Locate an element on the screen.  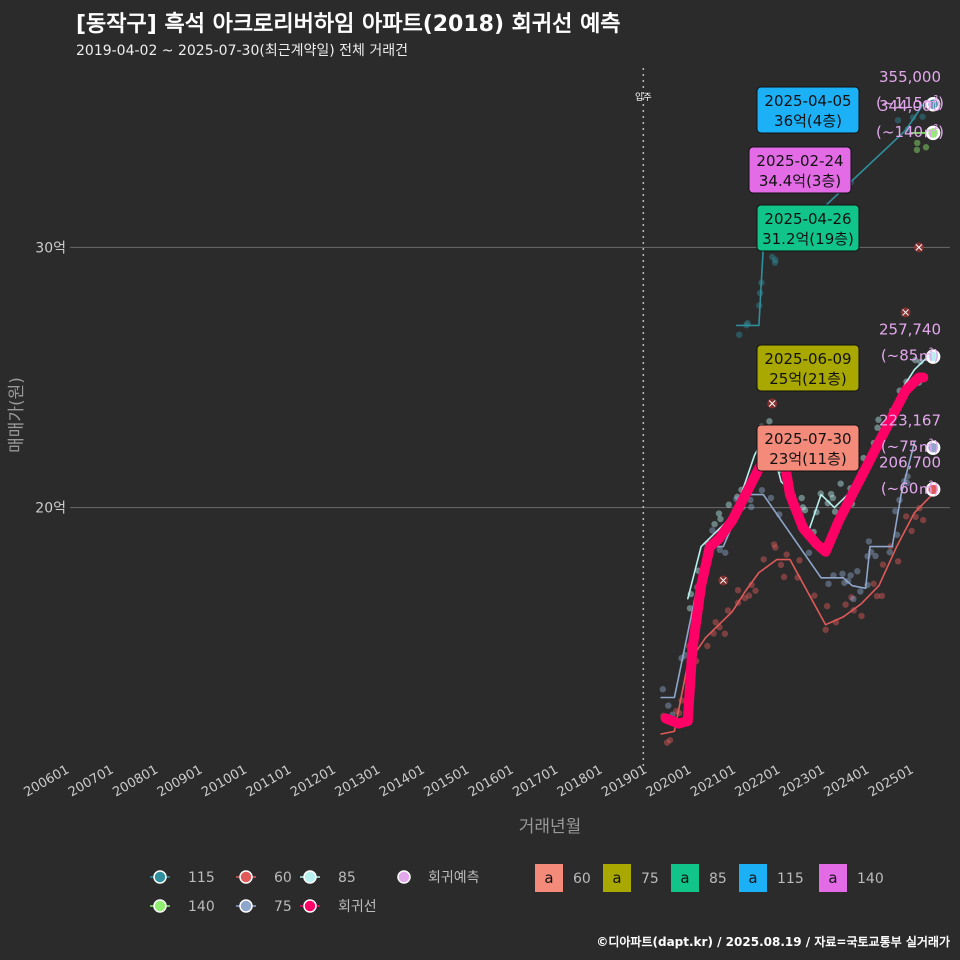
x-tick-label: 201001 is located at coordinates (224, 781).